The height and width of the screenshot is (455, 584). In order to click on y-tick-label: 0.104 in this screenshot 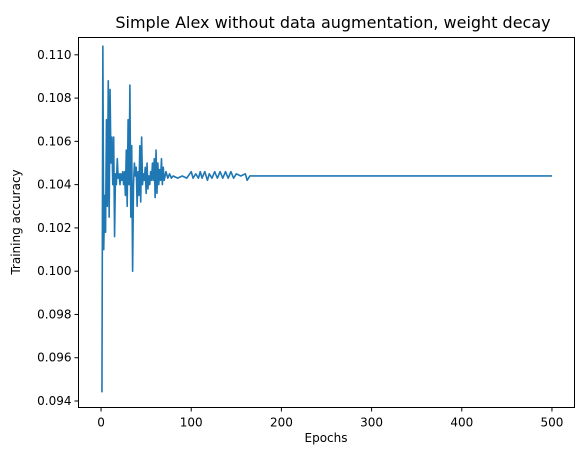, I will do `click(54, 185)`.